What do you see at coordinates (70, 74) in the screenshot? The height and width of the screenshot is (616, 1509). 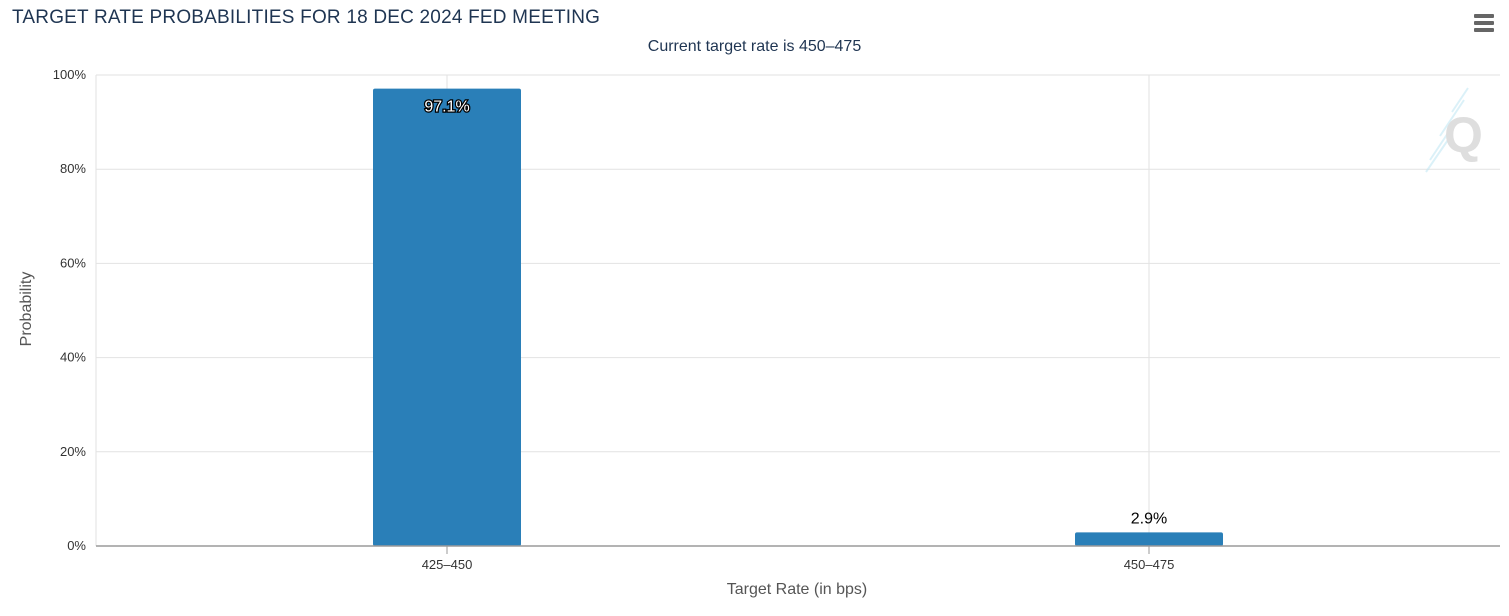 I see `y-tick-label: 100%` at bounding box center [70, 74].